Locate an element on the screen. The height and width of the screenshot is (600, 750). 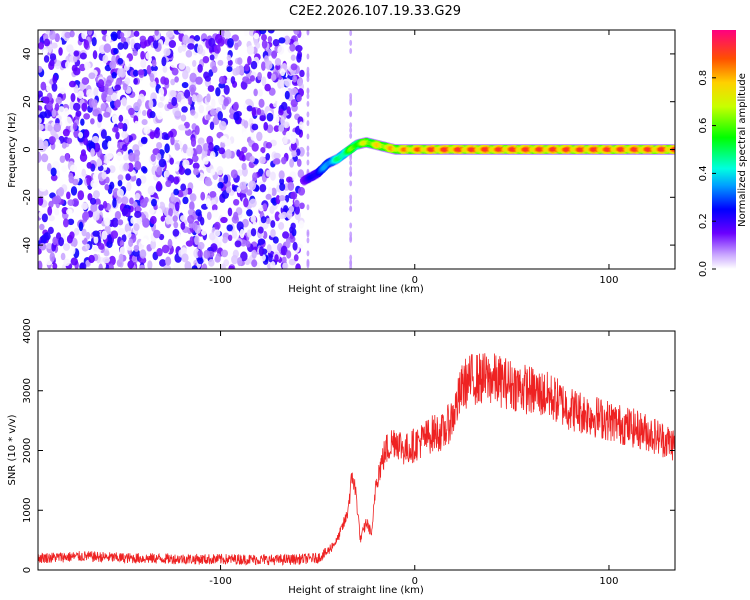
x-tick-label: -100 is located at coordinates (220, 581).